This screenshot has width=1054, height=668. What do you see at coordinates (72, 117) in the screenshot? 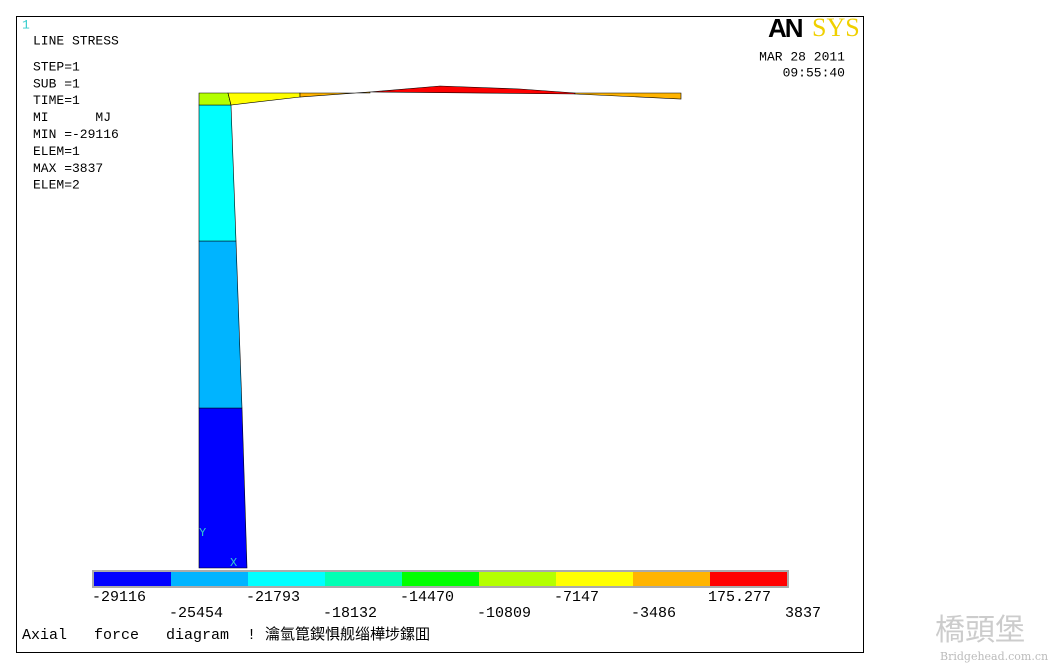
I see `header-line: MI MJ` at bounding box center [72, 117].